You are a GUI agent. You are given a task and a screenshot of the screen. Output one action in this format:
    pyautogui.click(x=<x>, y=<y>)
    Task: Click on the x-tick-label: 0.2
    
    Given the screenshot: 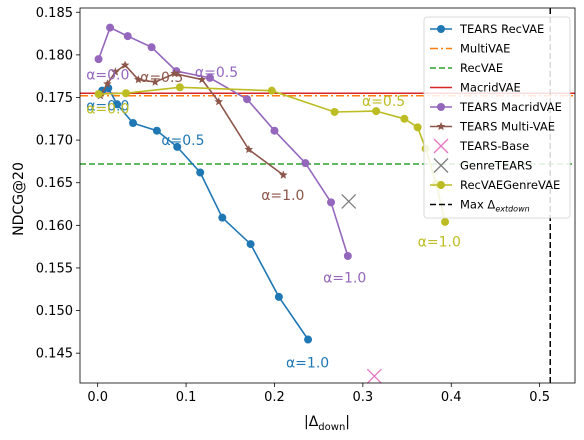 What is the action you would take?
    pyautogui.click(x=274, y=397)
    